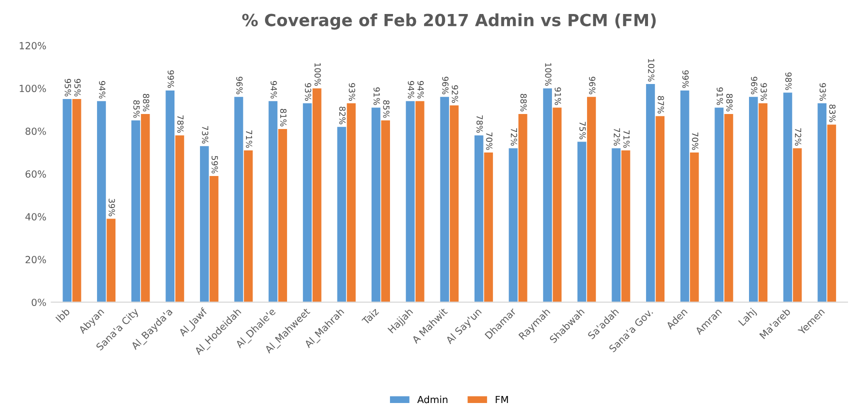 The height and width of the screenshot is (414, 856). I want to click on y-tick-label: 0%, so click(39, 302).